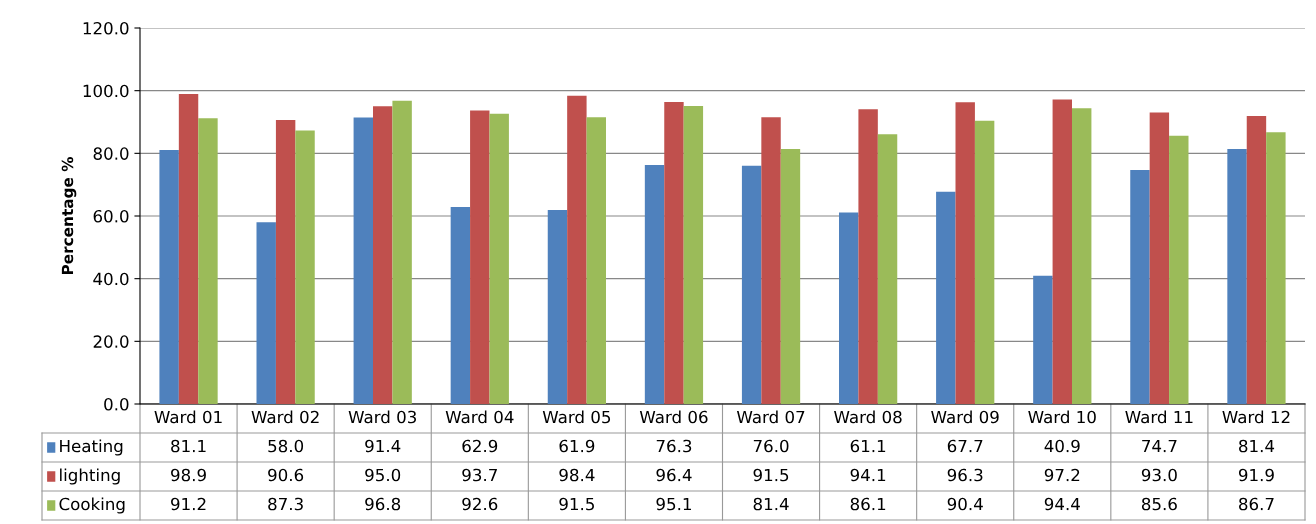  What do you see at coordinates (868, 417) in the screenshot?
I see `x-tick-label: Ward 08` at bounding box center [868, 417].